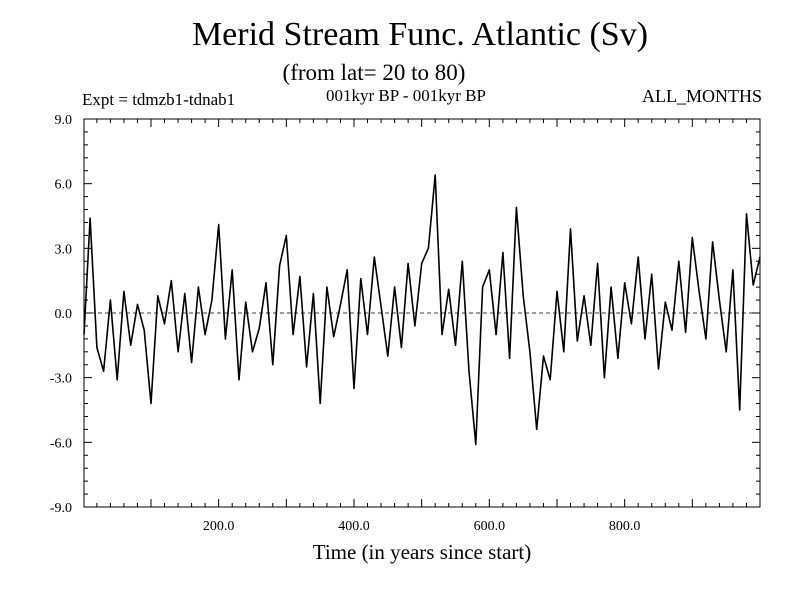 This screenshot has height=600, width=800. I want to click on months-label: ALL_MONTHS, so click(702, 96).